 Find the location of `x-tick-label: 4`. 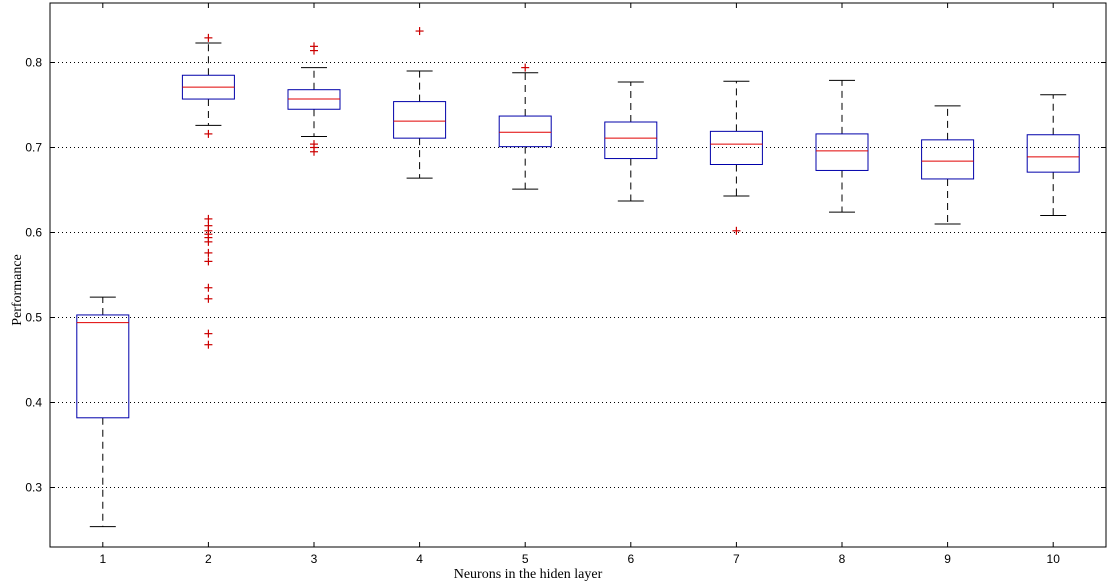

x-tick-label: 4 is located at coordinates (419, 559).